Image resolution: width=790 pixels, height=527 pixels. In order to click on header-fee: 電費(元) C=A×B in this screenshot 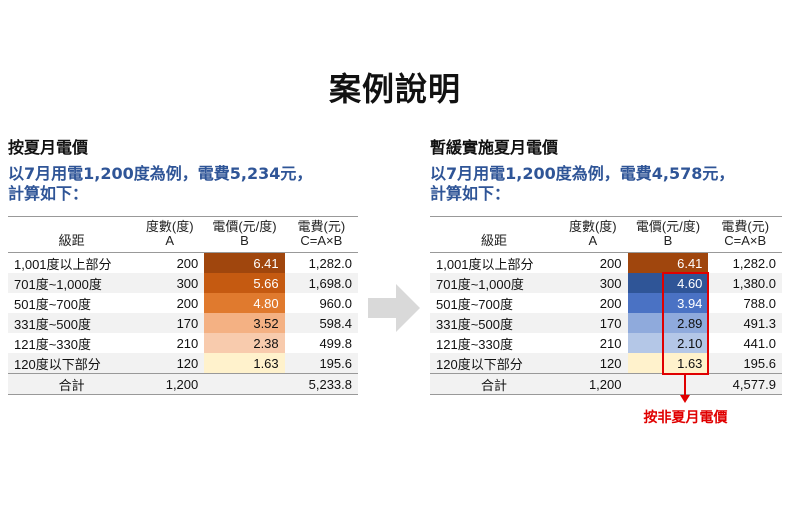, I will do `click(745, 235)`.